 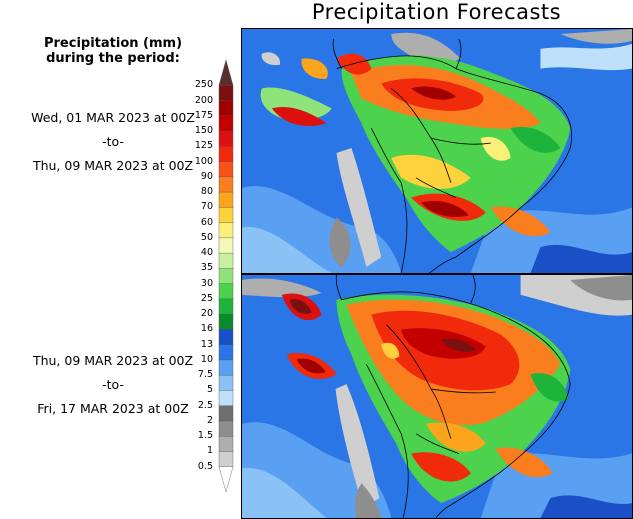 I want to click on colorbar-tick-label: 1, so click(x=209, y=451).